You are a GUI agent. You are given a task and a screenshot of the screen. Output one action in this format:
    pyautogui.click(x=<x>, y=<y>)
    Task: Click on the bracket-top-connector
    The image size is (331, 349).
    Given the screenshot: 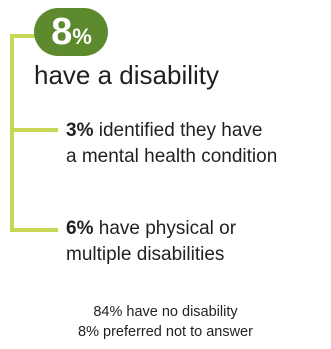 What is the action you would take?
    pyautogui.click(x=24, y=36)
    